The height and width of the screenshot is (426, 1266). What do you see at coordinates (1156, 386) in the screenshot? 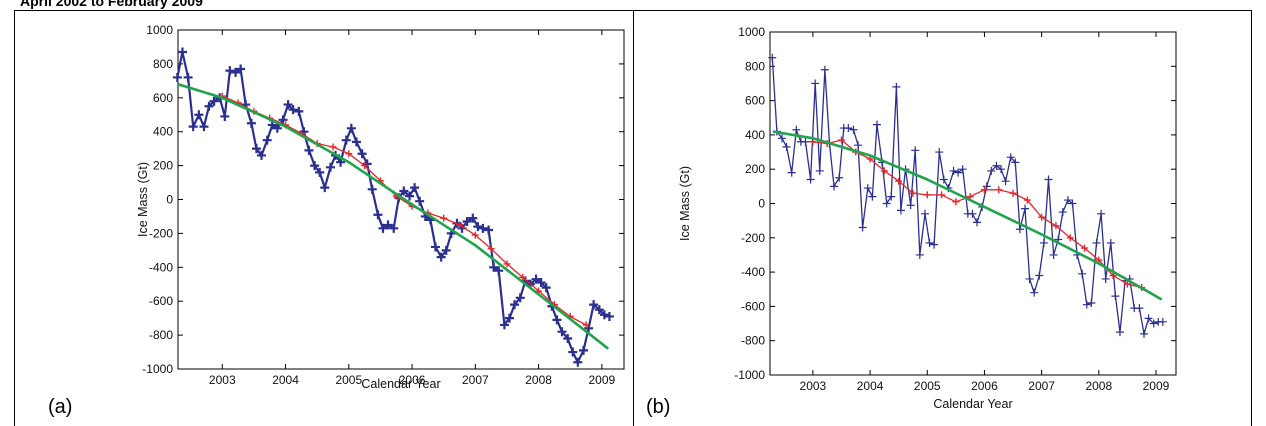
I see `x-tick-label: 2009` at bounding box center [1156, 386].